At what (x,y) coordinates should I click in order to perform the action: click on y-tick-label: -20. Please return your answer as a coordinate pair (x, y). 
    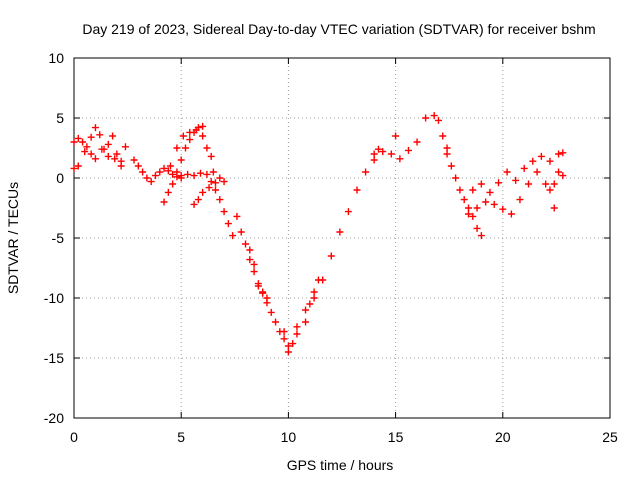
    Looking at the image, I should click on (54, 418).